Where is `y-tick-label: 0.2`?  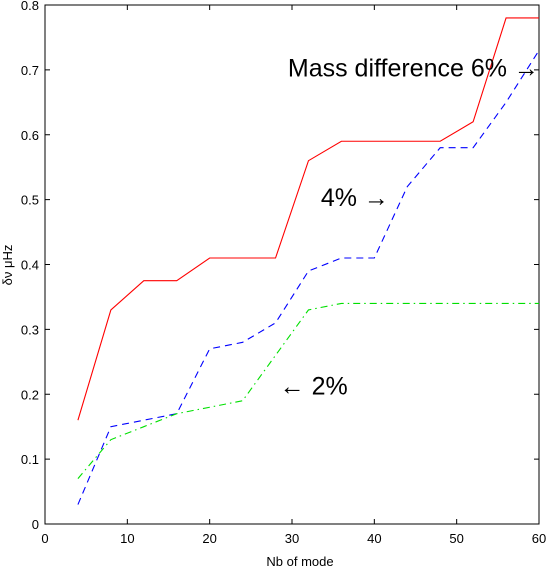 y-tick-label: 0.2 is located at coordinates (30, 394).